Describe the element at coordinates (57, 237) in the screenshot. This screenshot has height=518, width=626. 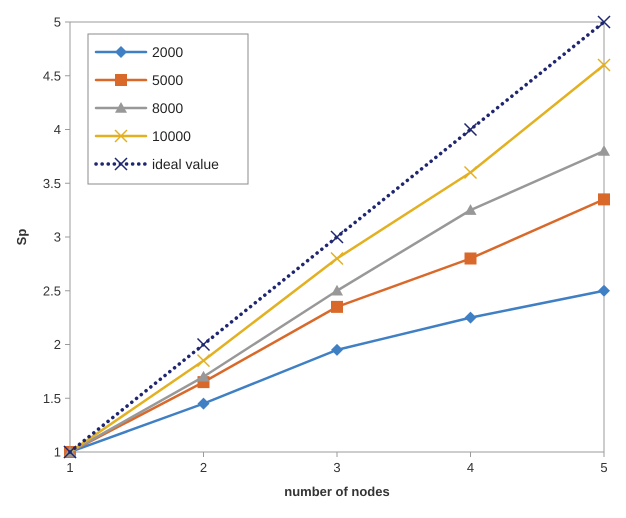
I see `y-tick-label: 3` at that location.